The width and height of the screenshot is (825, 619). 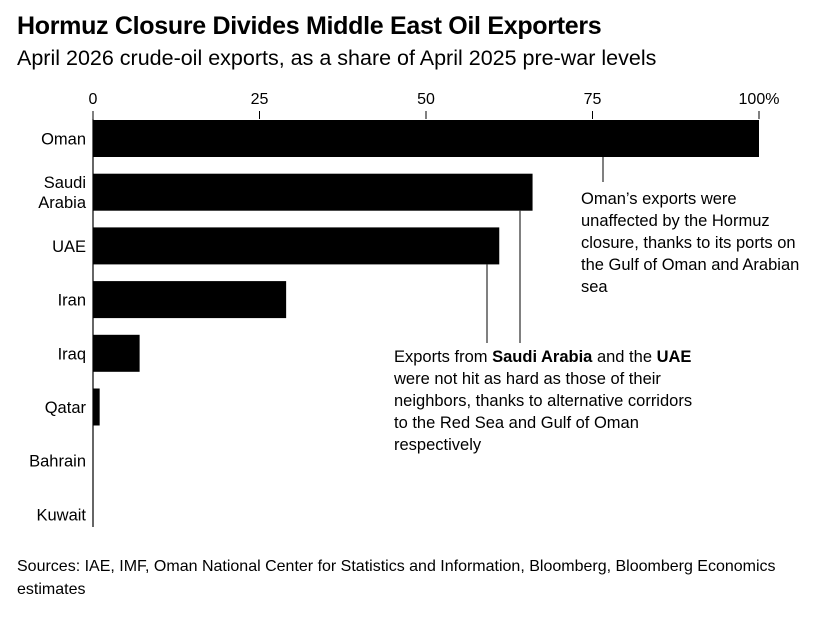 What do you see at coordinates (66, 408) in the screenshot?
I see `category-label: Qatar` at bounding box center [66, 408].